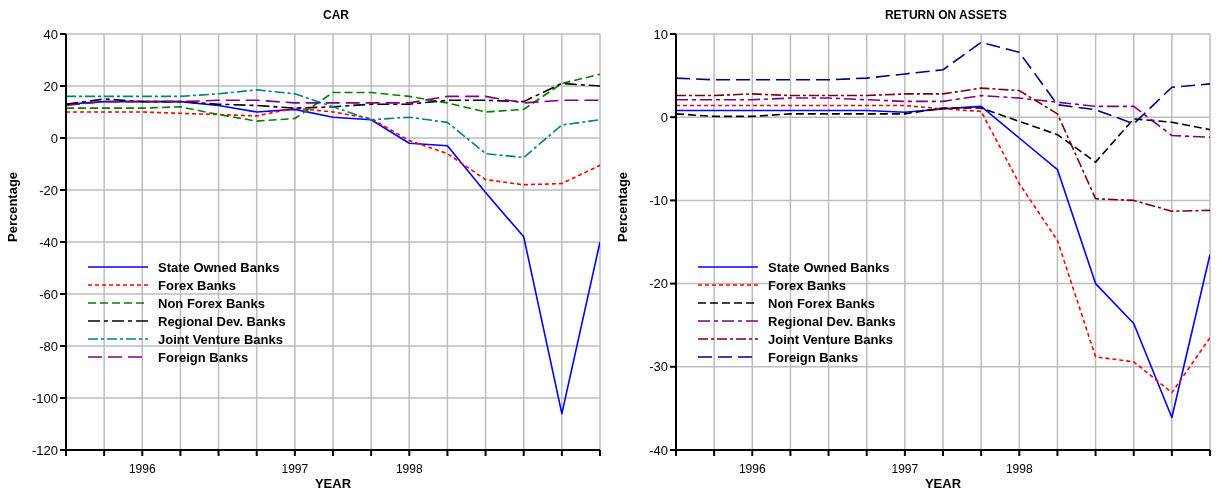 Image resolution: width=1230 pixels, height=501 pixels. I want to click on y-tick-label: -60, so click(48, 294).